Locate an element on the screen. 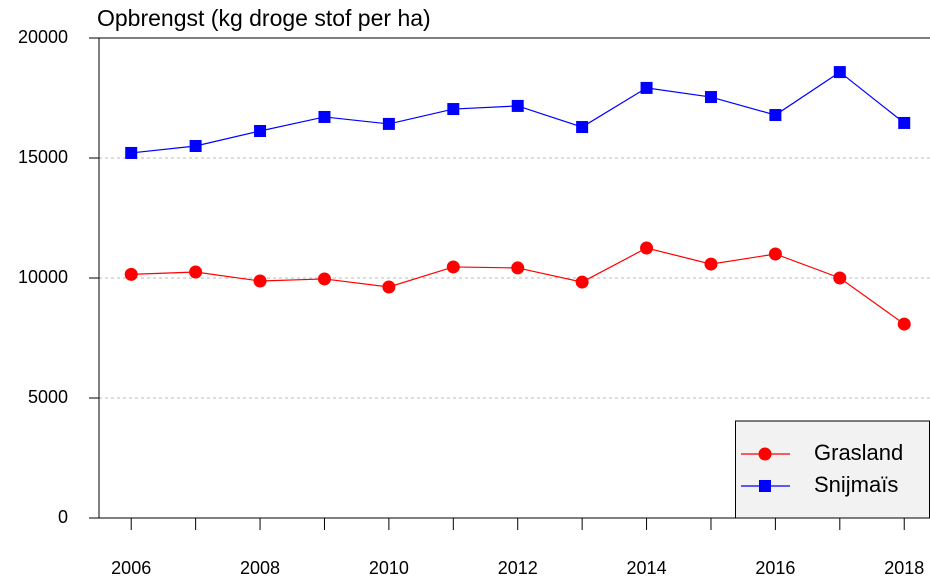 Image resolution: width=930 pixels, height=588 pixels. legend: Grasland Snijmaïs is located at coordinates (832, 469).